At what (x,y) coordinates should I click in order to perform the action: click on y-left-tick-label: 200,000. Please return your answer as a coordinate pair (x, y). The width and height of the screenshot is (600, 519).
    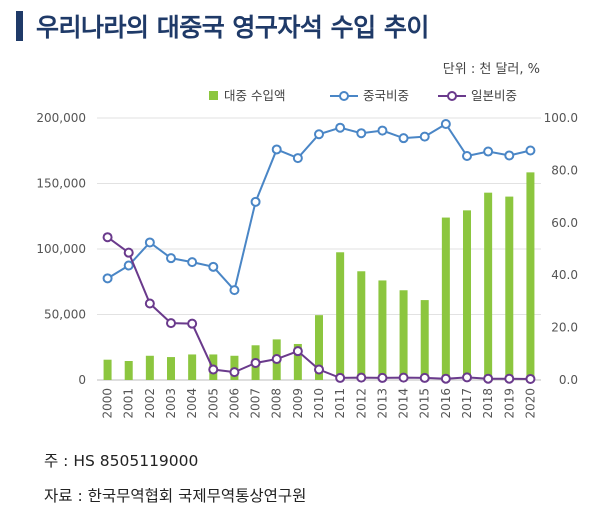
    Looking at the image, I should click on (61, 118).